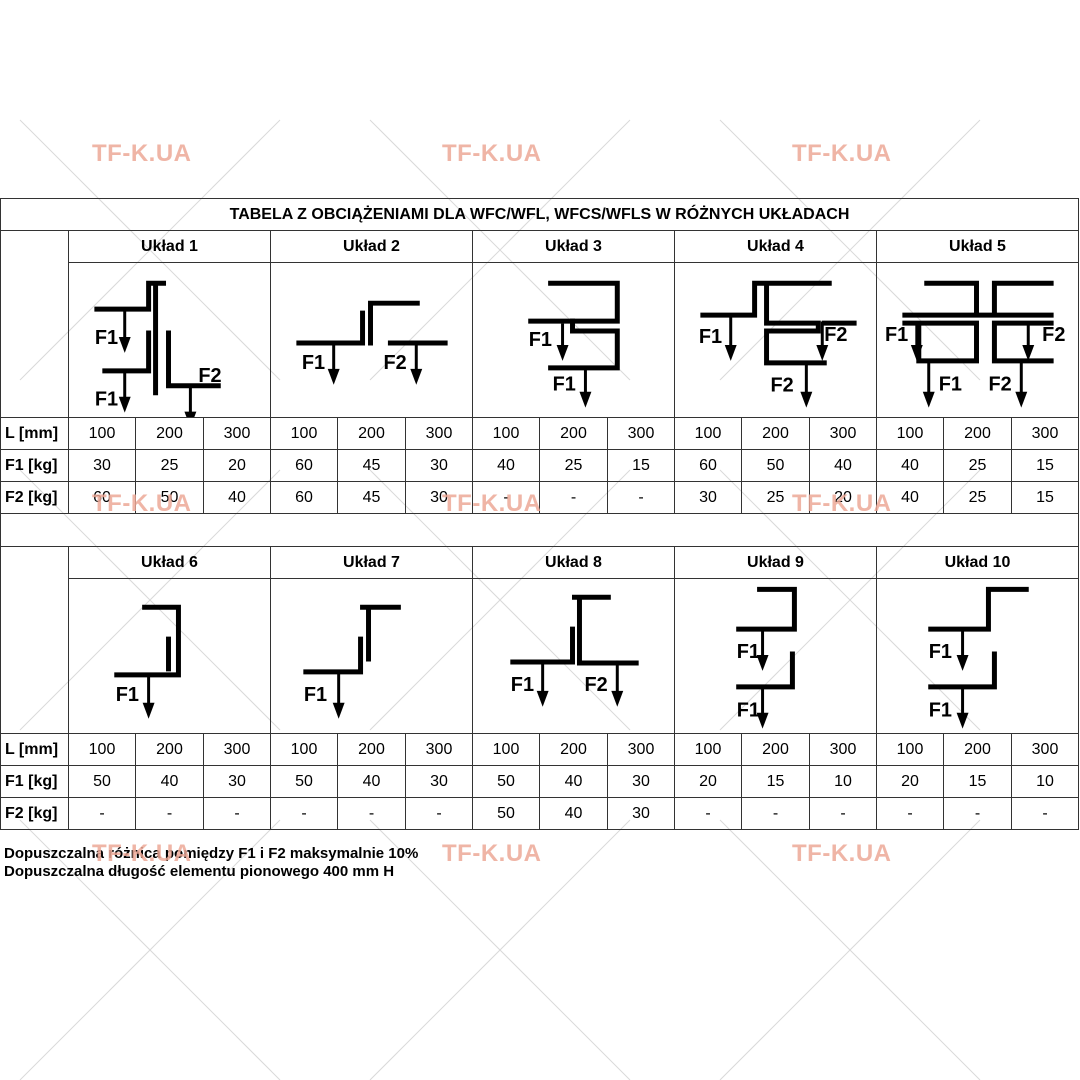 The image size is (1080, 1080). Describe the element at coordinates (237, 465) in the screenshot. I see `value-cell: 20` at that location.